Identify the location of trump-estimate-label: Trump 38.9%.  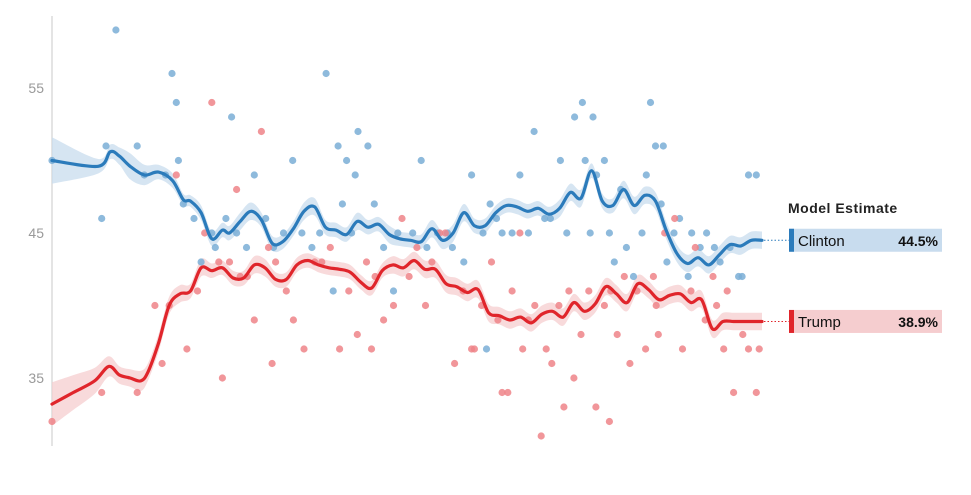
(853, 321).